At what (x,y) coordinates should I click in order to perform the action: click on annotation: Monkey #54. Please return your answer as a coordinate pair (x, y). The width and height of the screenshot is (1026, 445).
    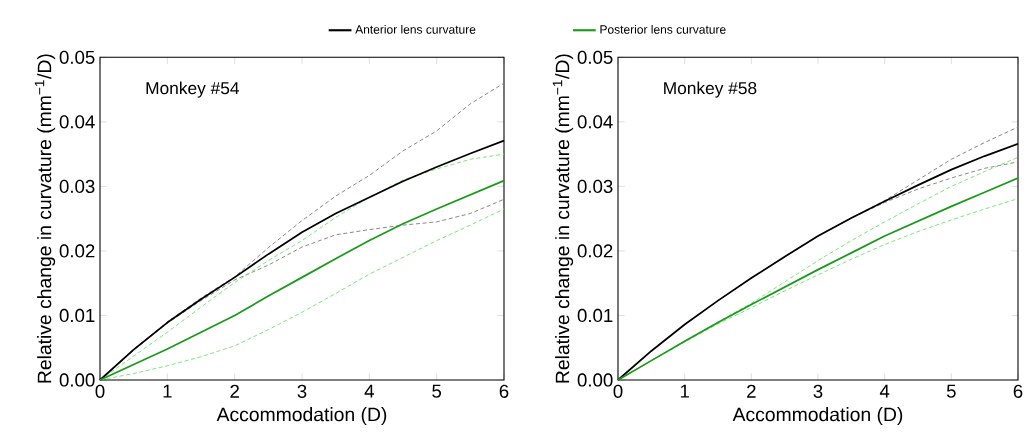
    Looking at the image, I should click on (193, 89).